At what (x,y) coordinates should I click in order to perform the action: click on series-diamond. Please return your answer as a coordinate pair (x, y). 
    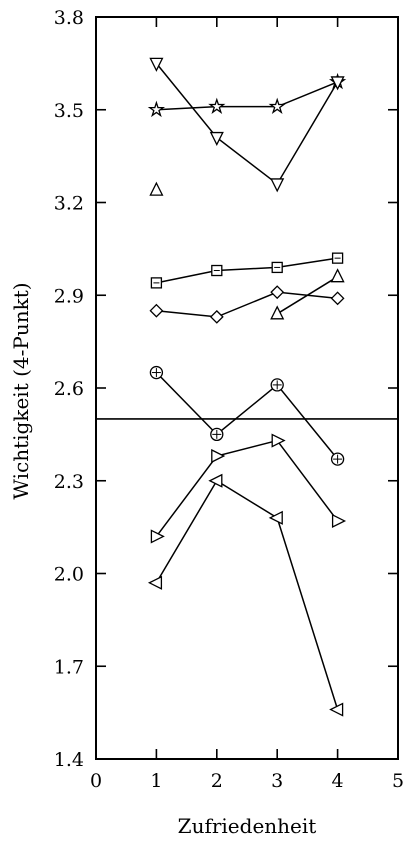
    Looking at the image, I should click on (247, 304).